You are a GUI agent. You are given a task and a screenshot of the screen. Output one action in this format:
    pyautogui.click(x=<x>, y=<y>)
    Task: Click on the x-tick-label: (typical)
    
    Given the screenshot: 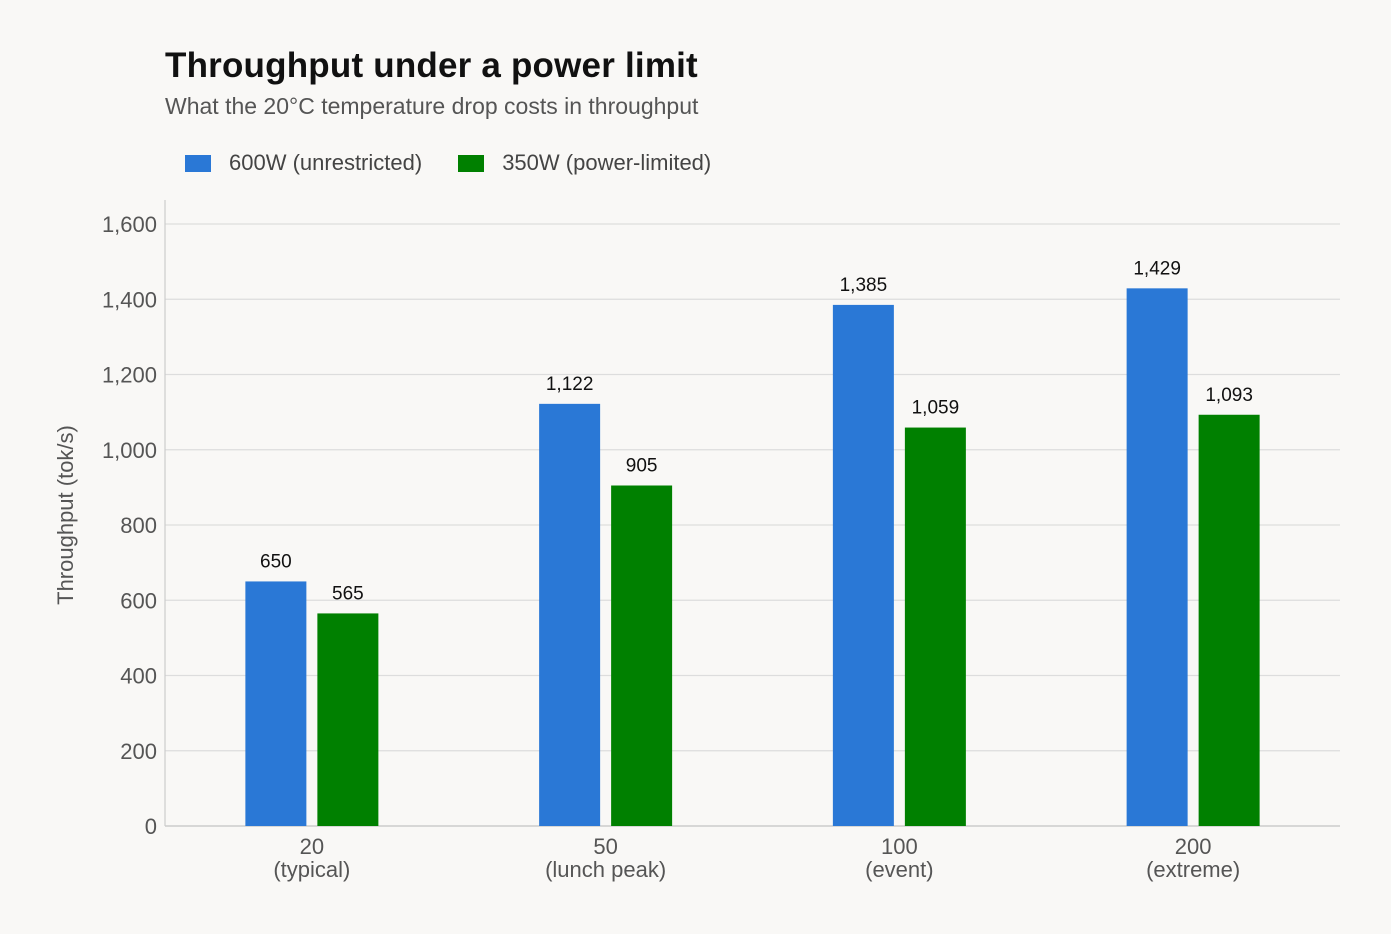 What is the action you would take?
    pyautogui.click(x=311, y=869)
    